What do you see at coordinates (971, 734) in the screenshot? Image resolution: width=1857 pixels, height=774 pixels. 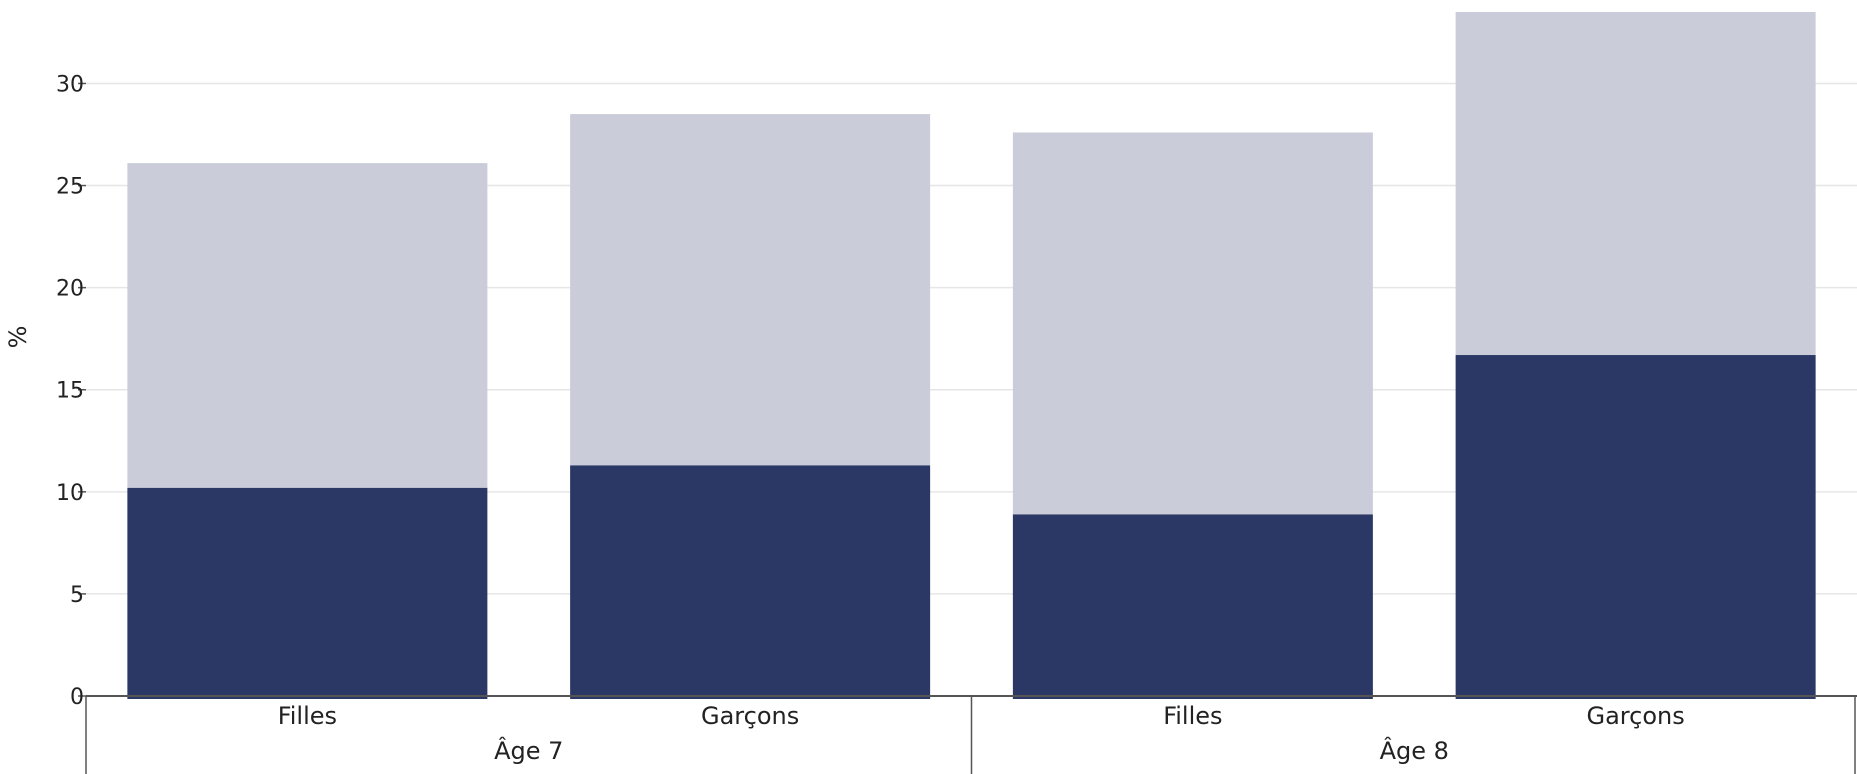 I see `x-axis: Filles Garçons Filles Garçons Âge 7 Âge 8` at bounding box center [971, 734].